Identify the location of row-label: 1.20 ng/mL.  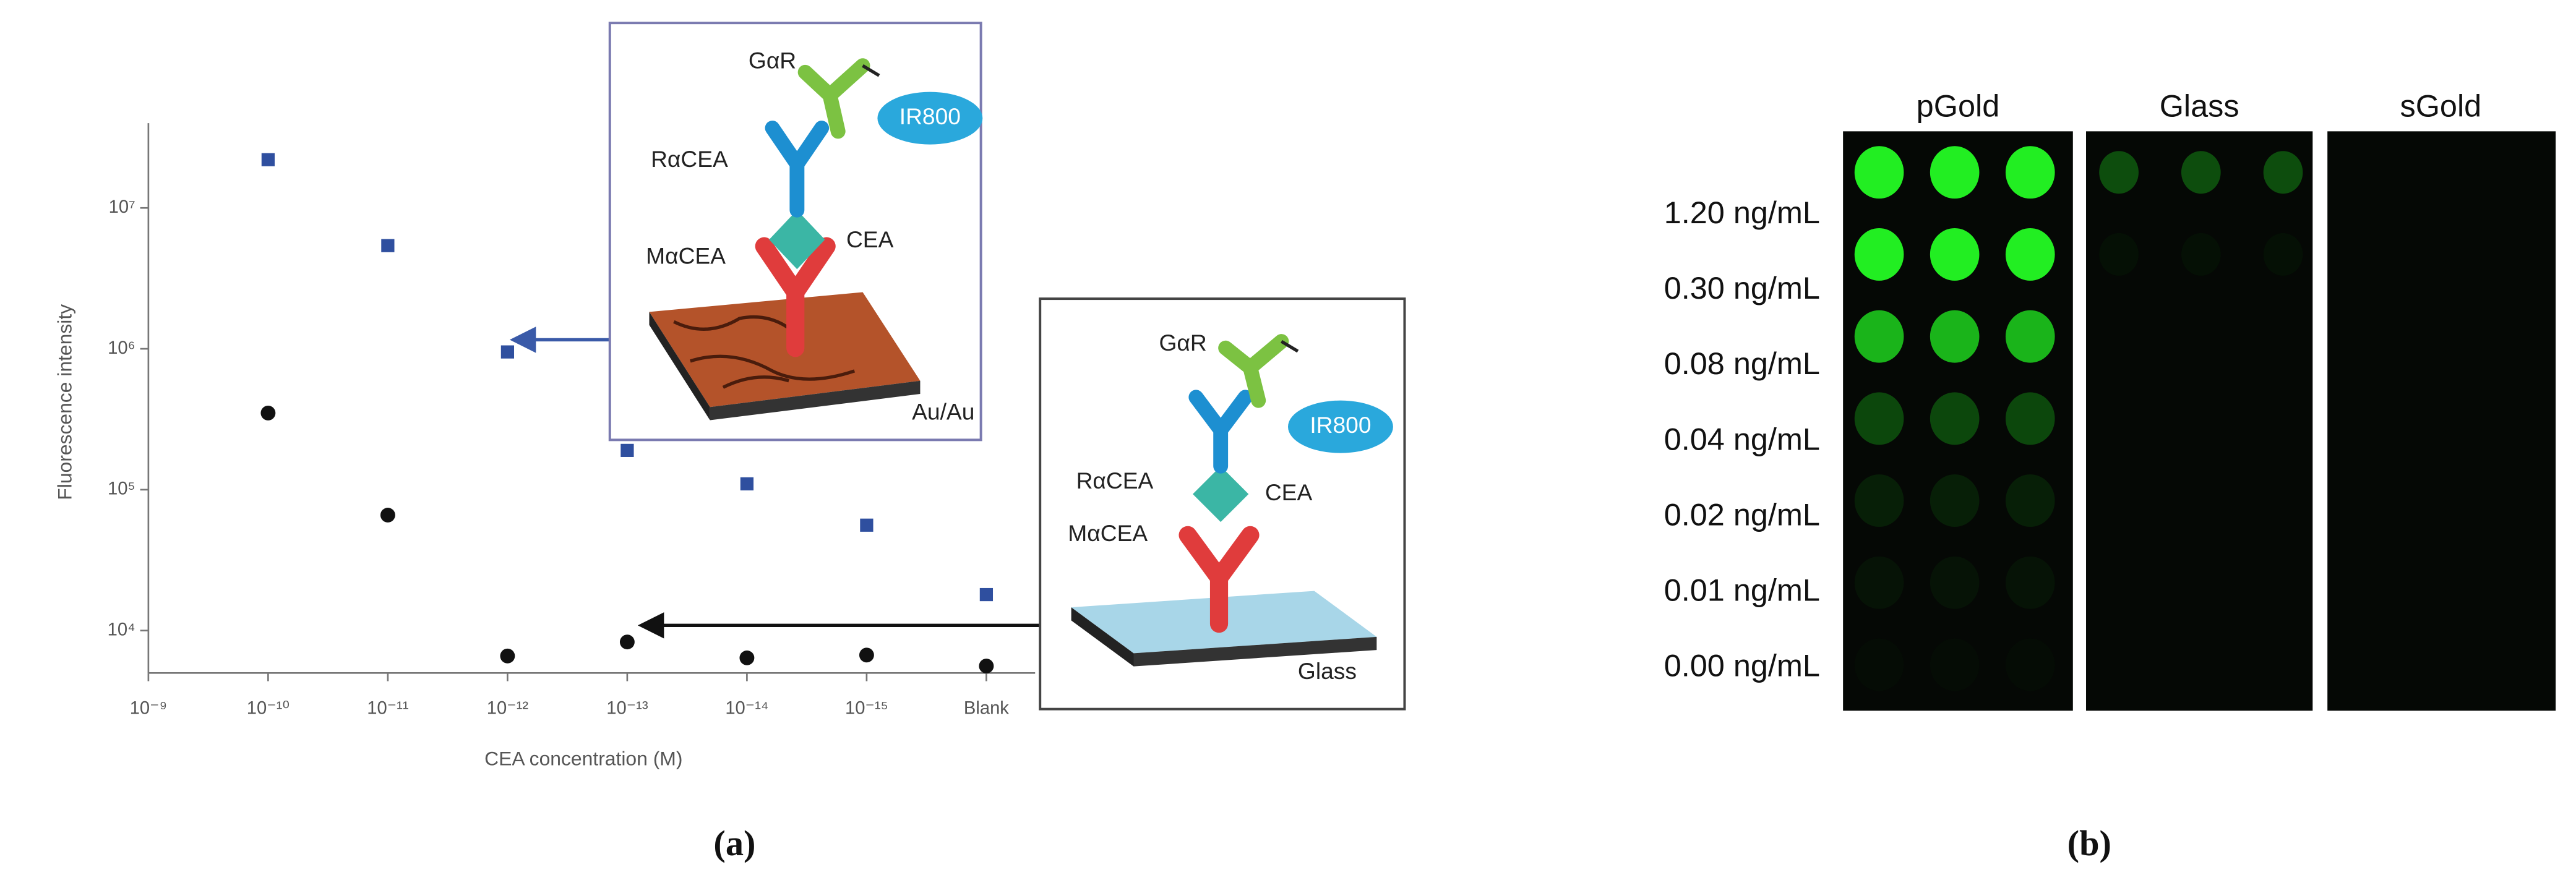
(1742, 212).